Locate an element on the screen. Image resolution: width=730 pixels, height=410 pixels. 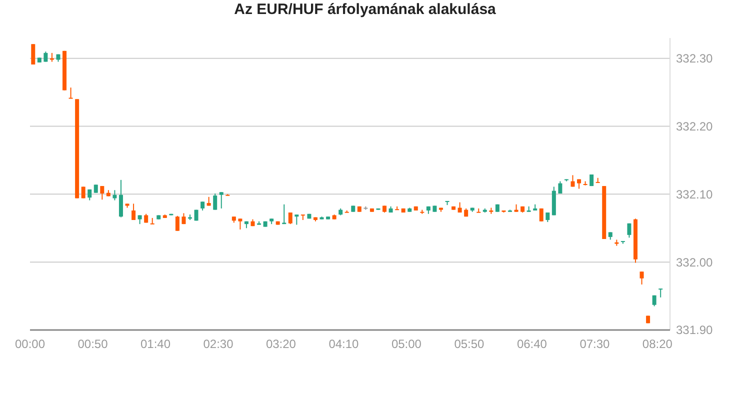
y-tick-label: 332.30 is located at coordinates (695, 59).